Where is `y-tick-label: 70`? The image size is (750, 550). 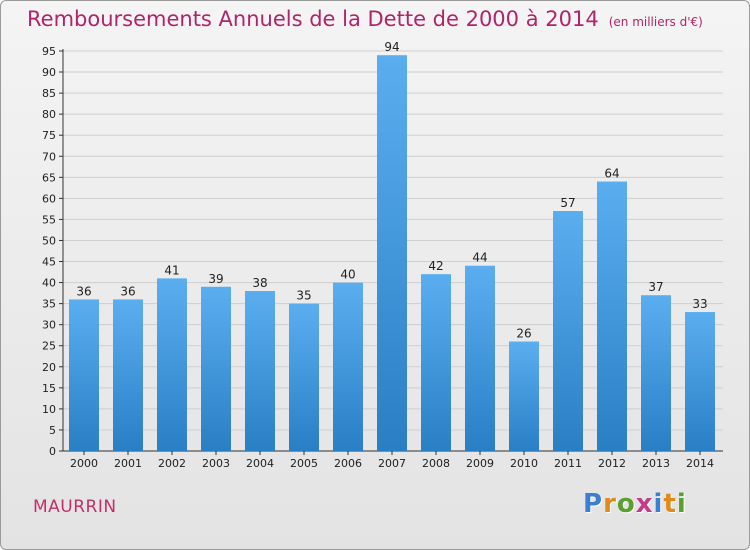 y-tick-label: 70 is located at coordinates (49, 156).